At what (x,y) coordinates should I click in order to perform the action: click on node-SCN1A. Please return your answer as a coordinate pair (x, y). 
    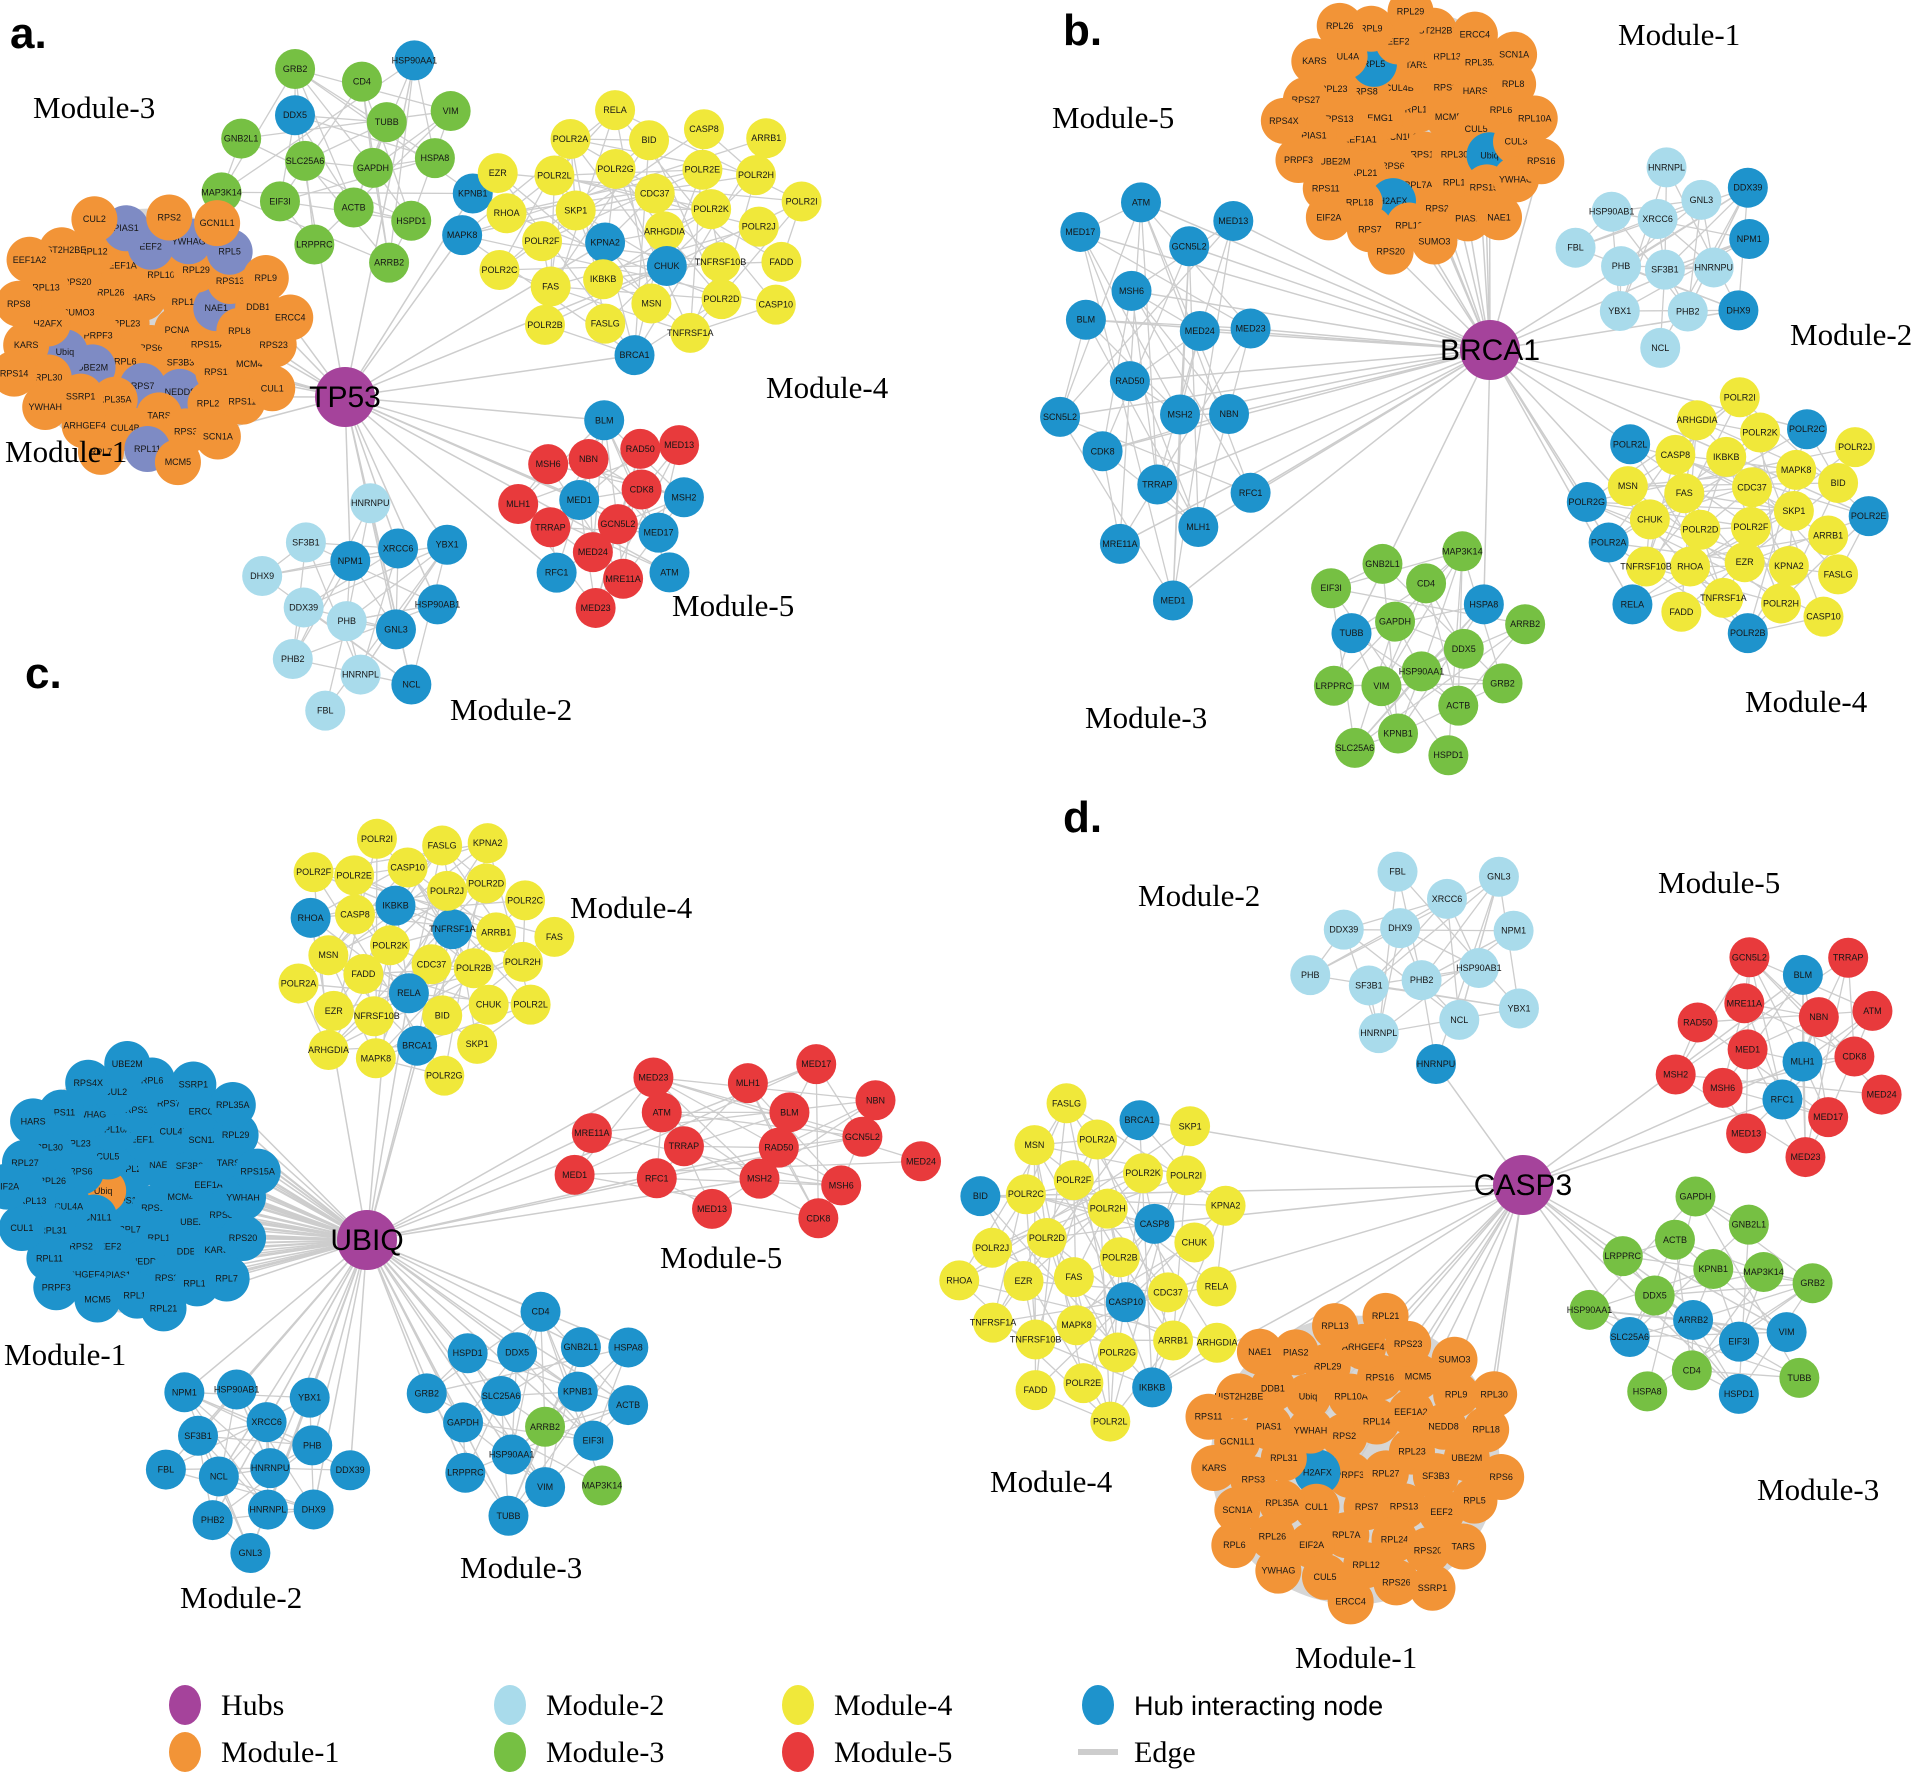
    Looking at the image, I should click on (1237, 1509).